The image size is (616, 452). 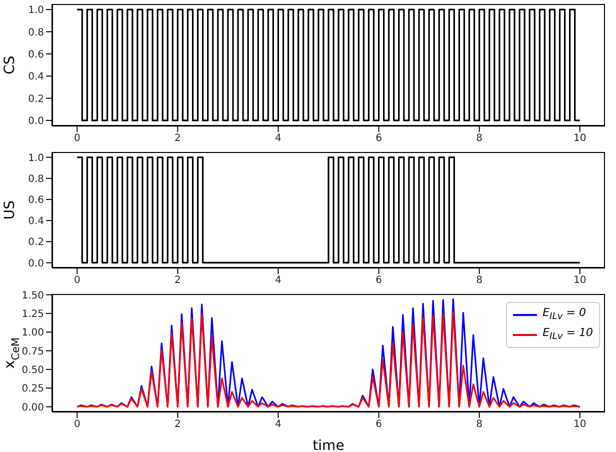 What do you see at coordinates (33, 370) in the screenshot?
I see `y-tick-label: 0.50` at bounding box center [33, 370].